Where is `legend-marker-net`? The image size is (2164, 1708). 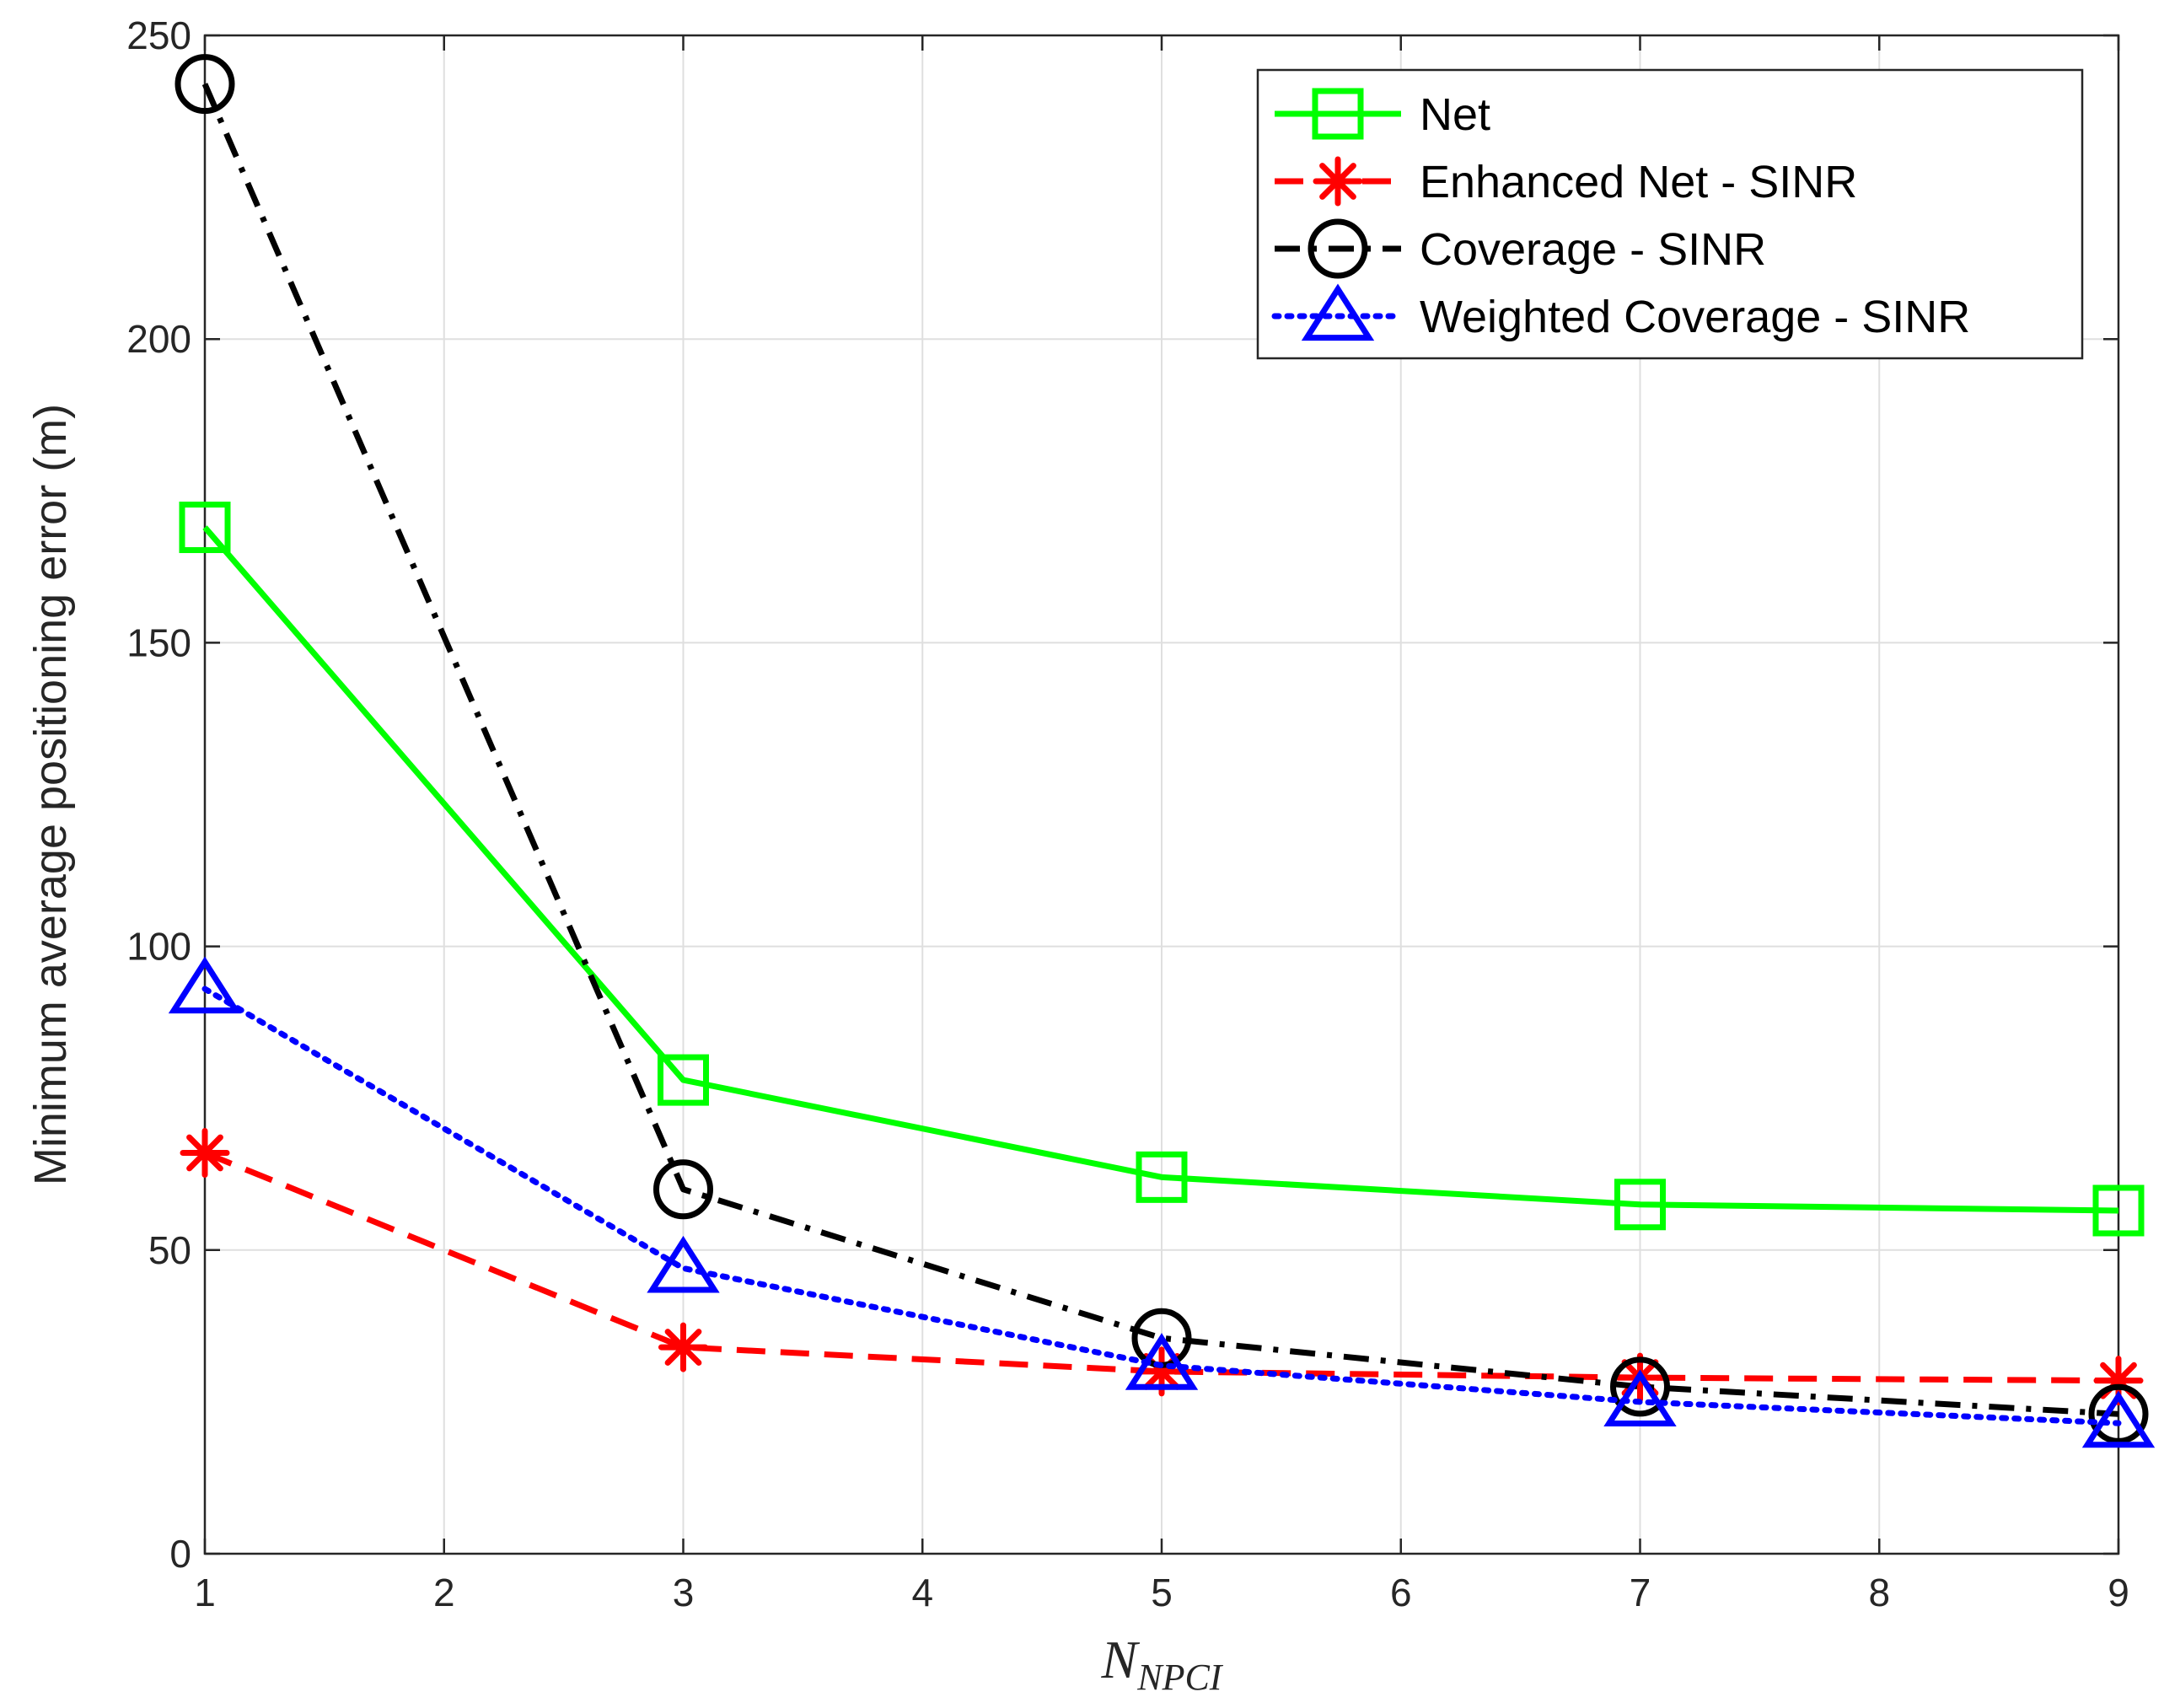 legend-marker-net is located at coordinates (1338, 114).